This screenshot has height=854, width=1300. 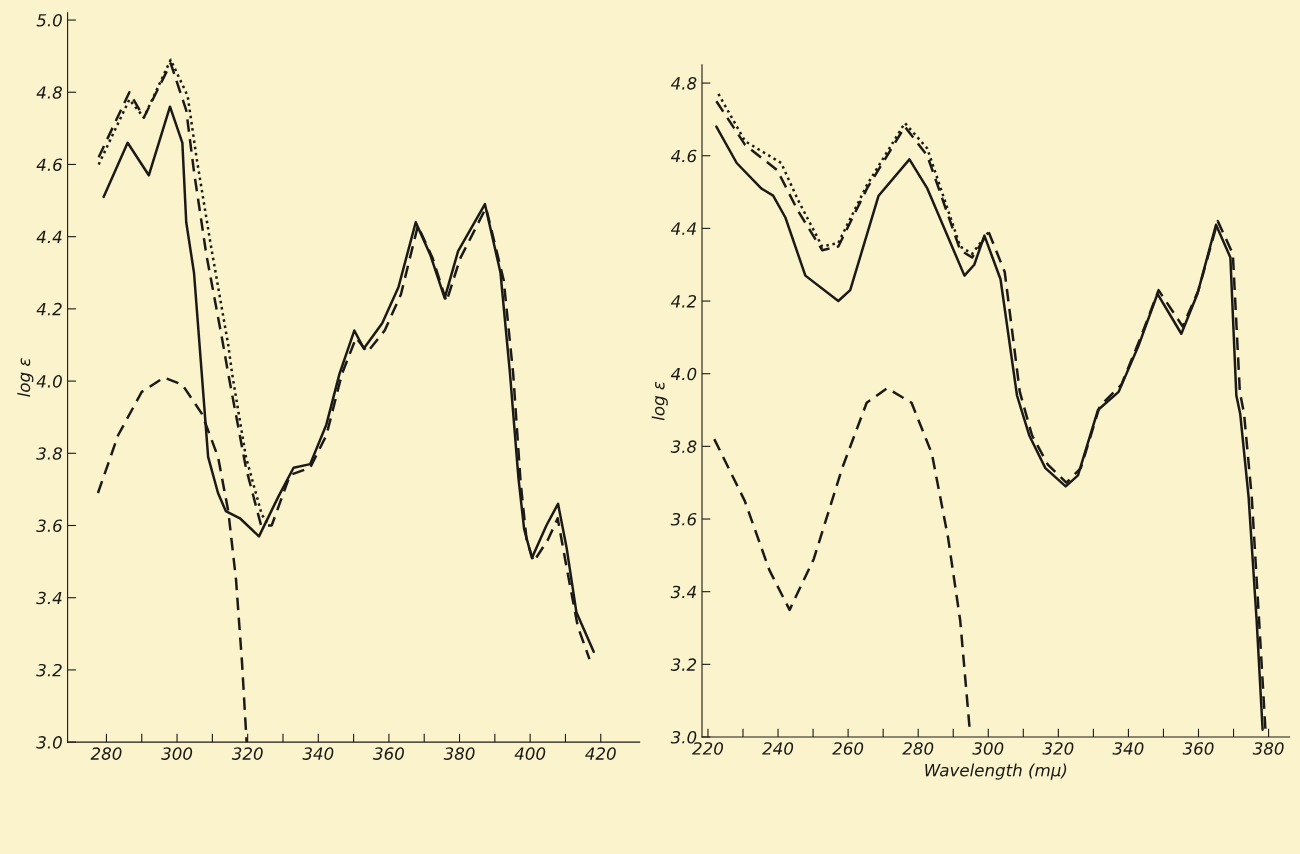 What do you see at coordinates (530, 753) in the screenshot?
I see `x-tick-label: 400` at bounding box center [530, 753].